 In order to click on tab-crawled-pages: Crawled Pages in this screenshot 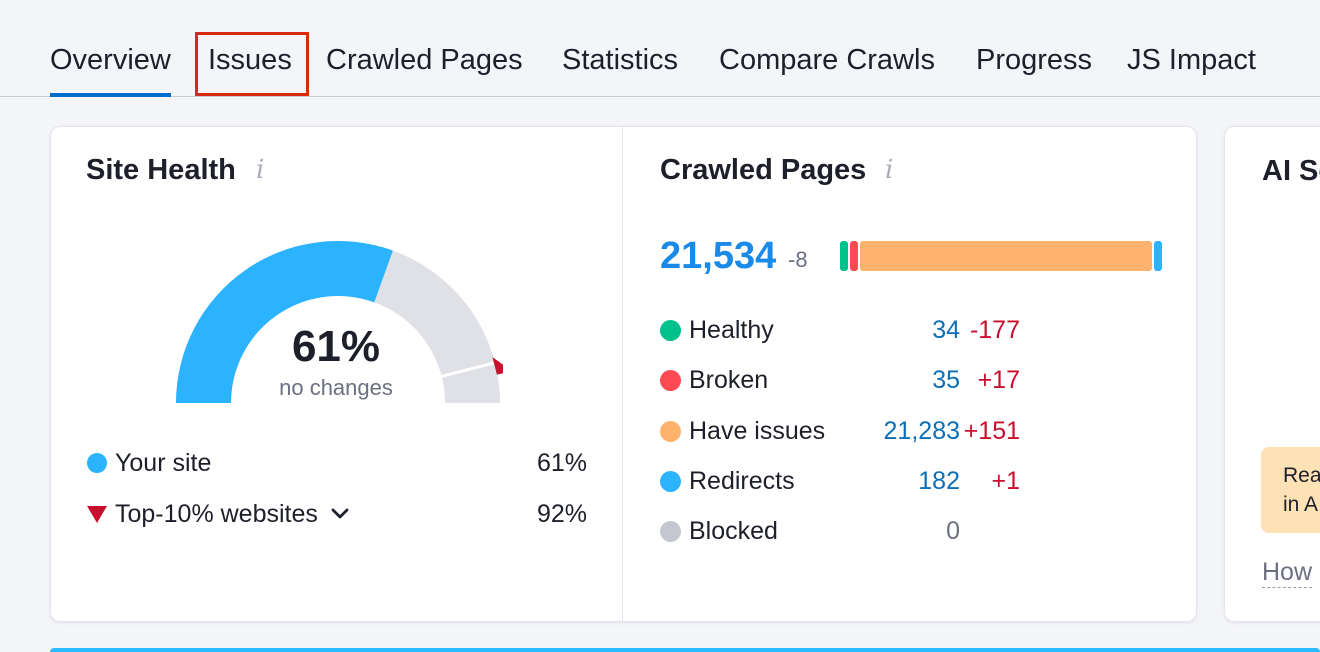, I will do `click(424, 60)`.